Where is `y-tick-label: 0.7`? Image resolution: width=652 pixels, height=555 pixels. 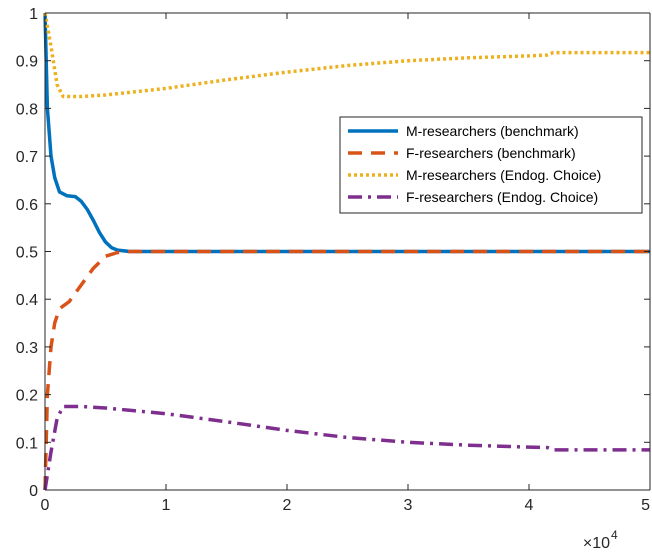 y-tick-label: 0.7 is located at coordinates (27, 157).